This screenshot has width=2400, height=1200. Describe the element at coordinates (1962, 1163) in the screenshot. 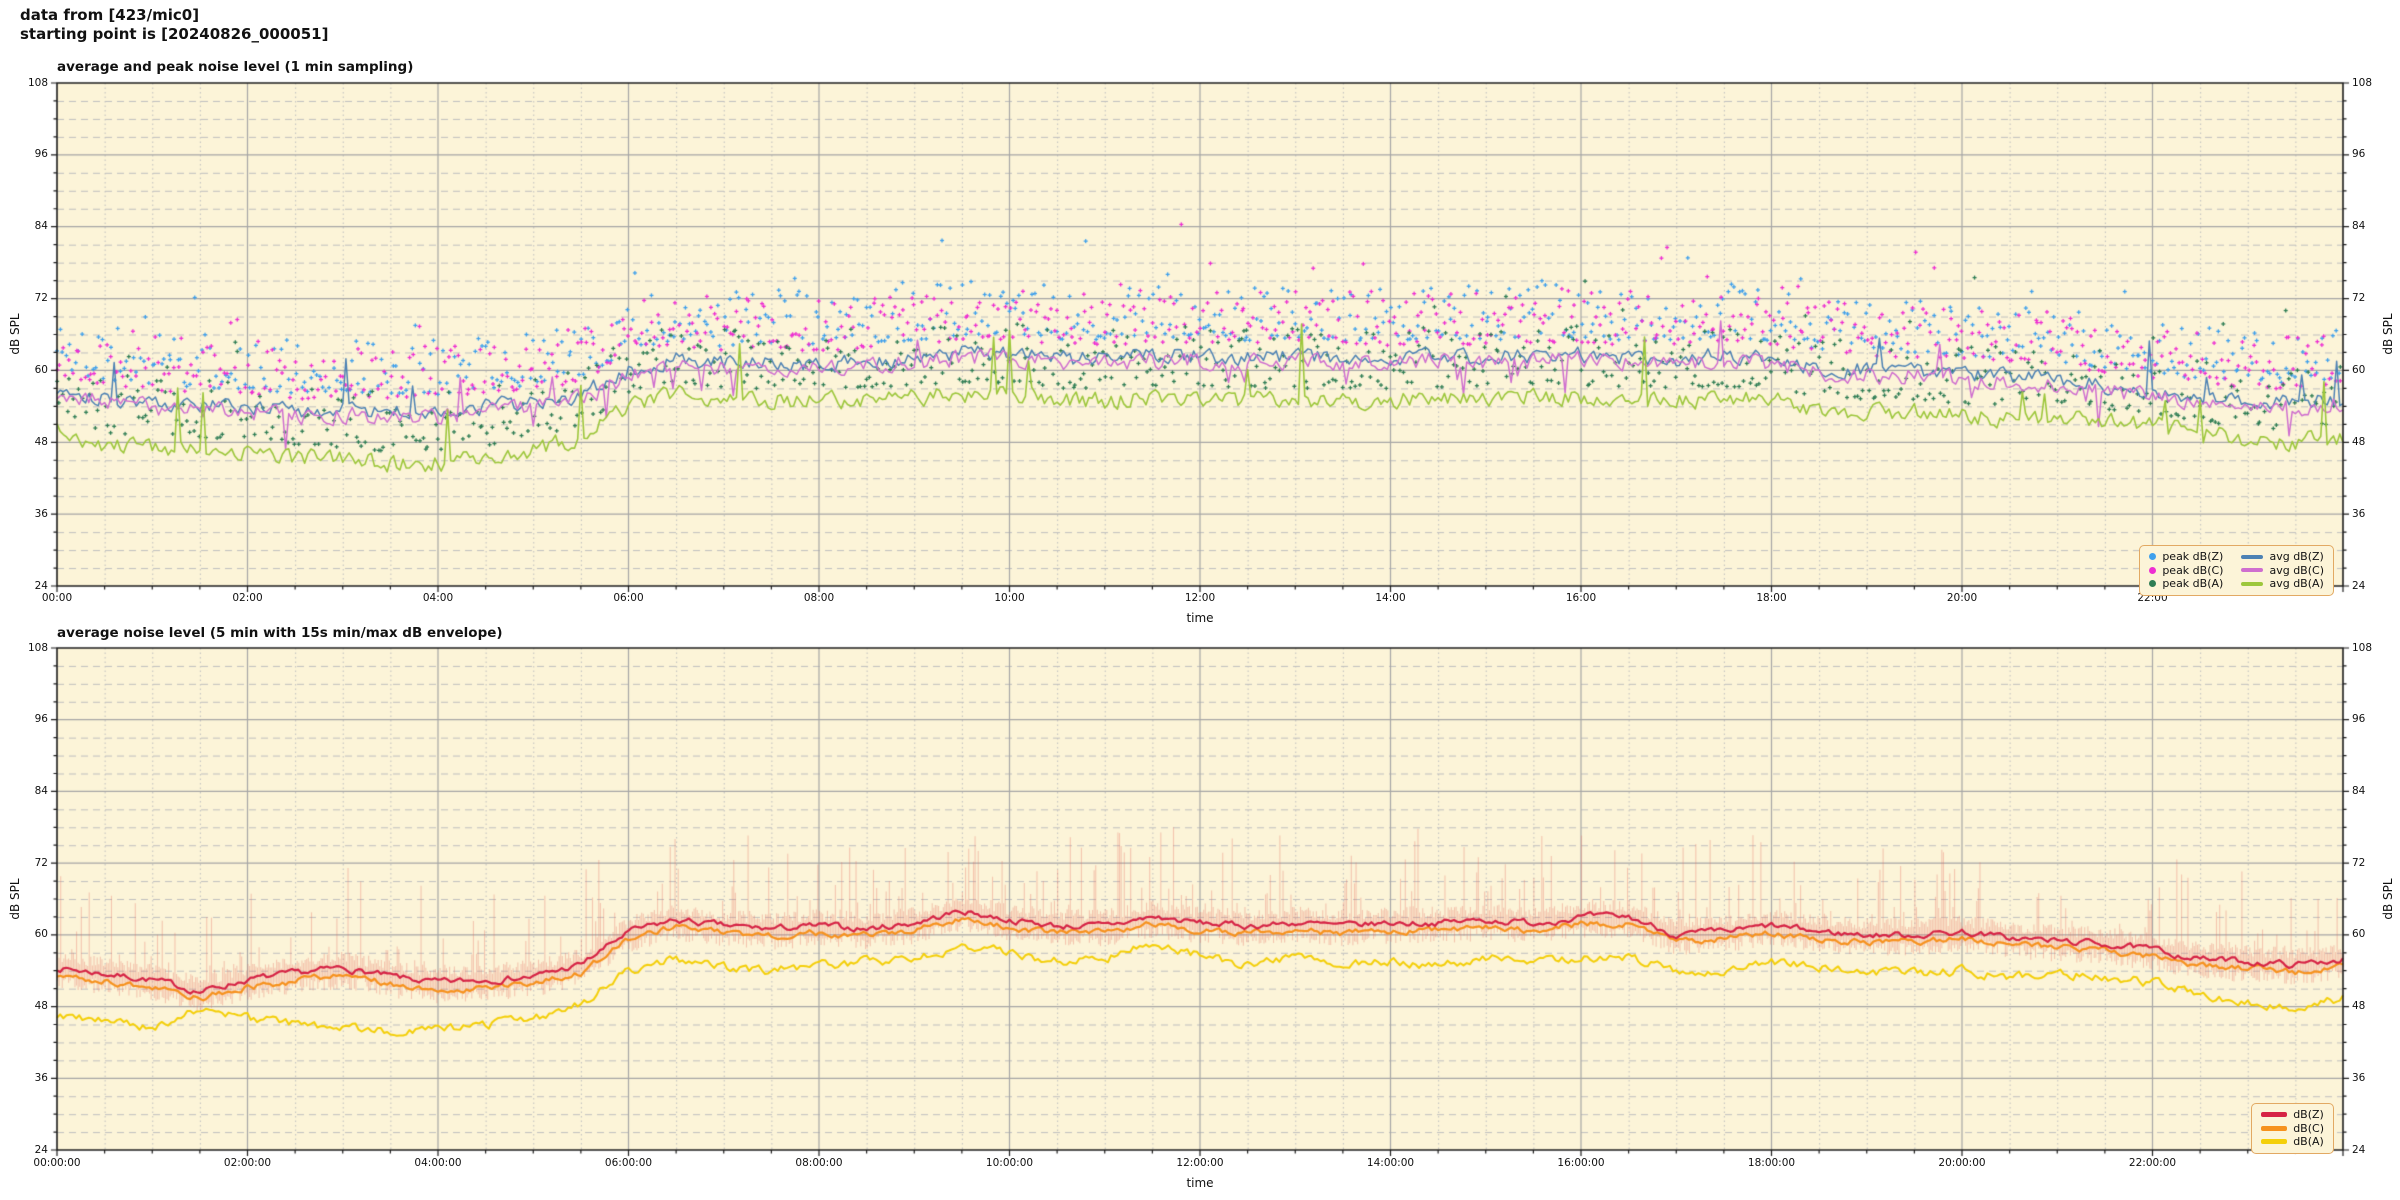

I see `x-tick-label: 20:00:00` at that location.